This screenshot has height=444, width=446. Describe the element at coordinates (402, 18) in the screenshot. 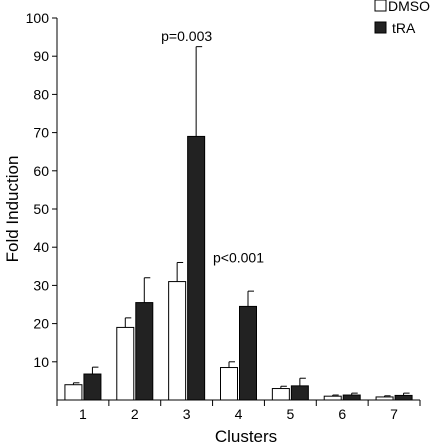

I see `legend: DMSO tRA` at that location.